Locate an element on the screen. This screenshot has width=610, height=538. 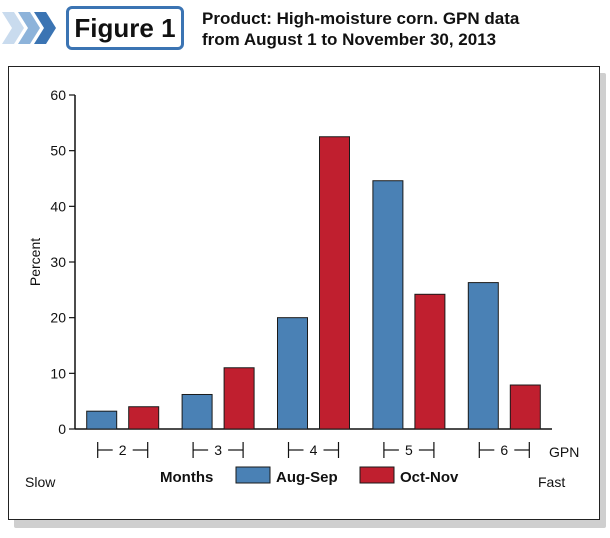
y-tick-label: 10 is located at coordinates (58, 373).